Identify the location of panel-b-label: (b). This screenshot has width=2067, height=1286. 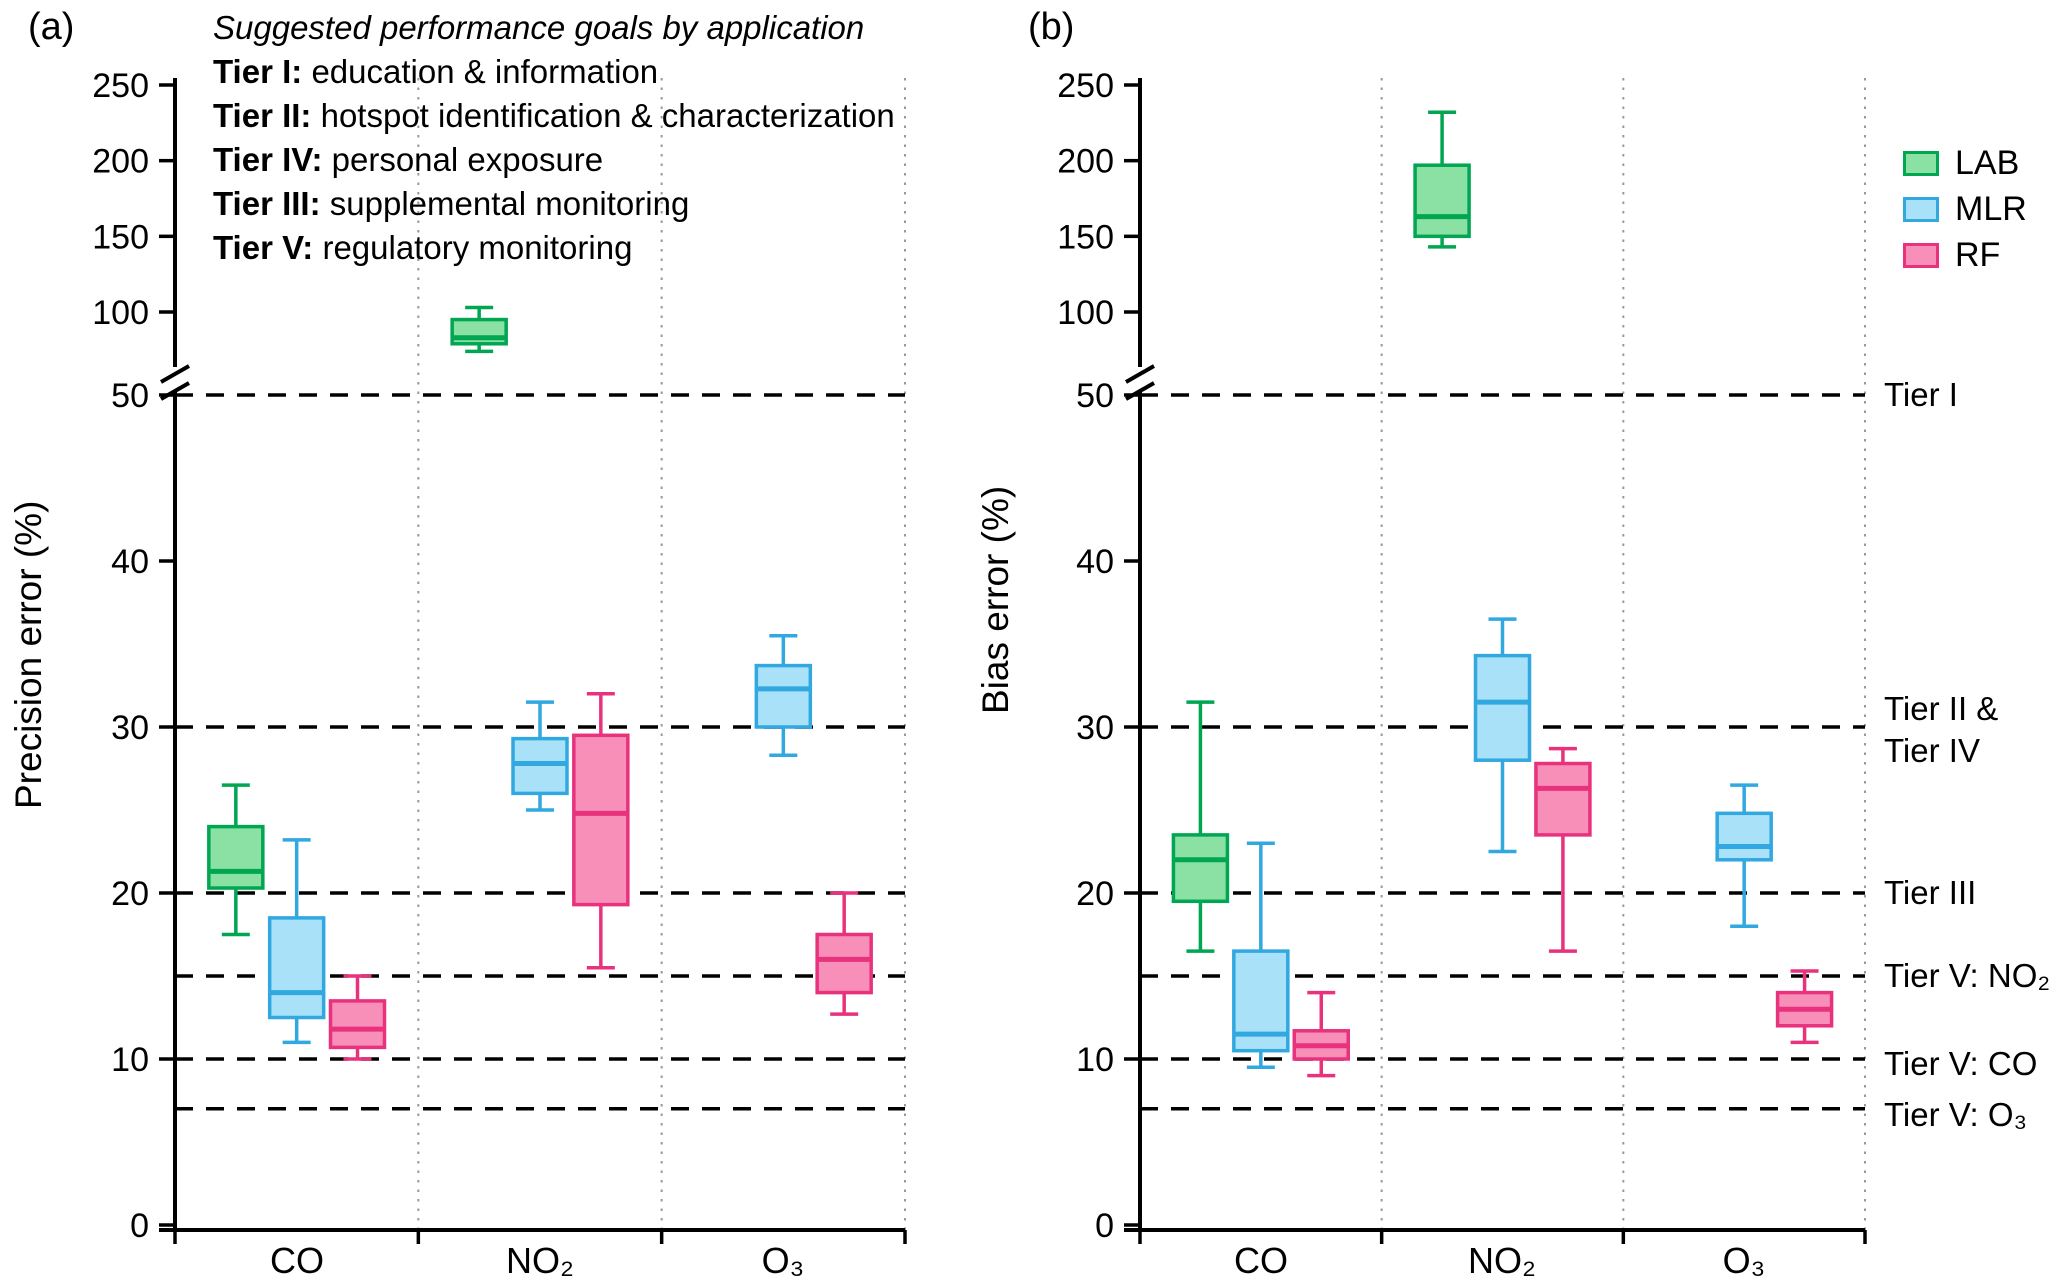
(1051, 27).